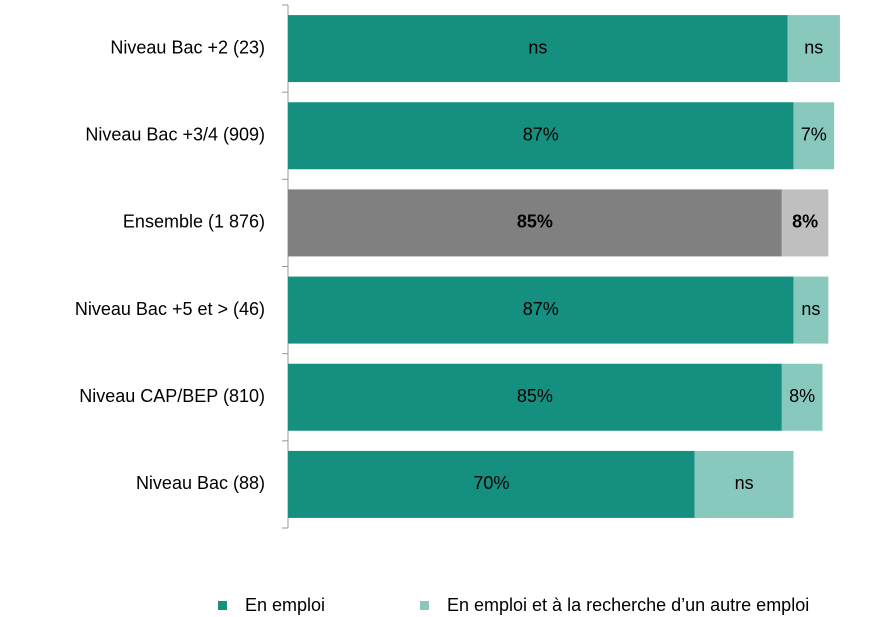  What do you see at coordinates (285, 605) in the screenshot?
I see `legend-label: En emploi` at bounding box center [285, 605].